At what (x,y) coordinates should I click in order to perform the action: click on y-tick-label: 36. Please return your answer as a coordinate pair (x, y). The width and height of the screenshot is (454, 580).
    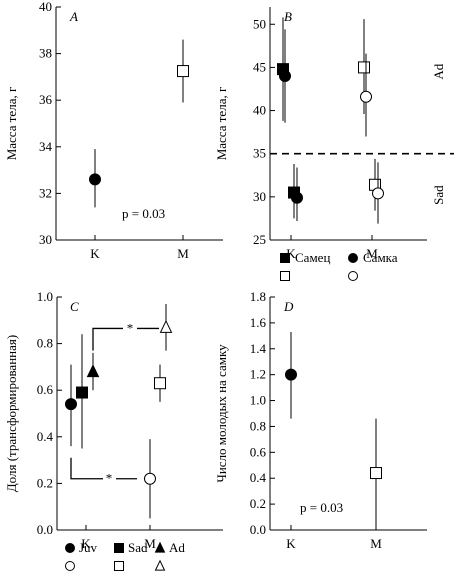
    Looking at the image, I should click on (46, 99).